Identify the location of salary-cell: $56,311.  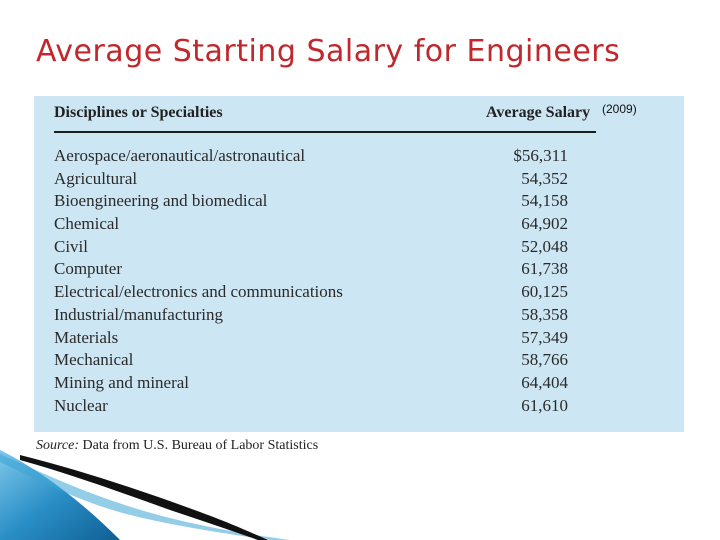
(540, 155).